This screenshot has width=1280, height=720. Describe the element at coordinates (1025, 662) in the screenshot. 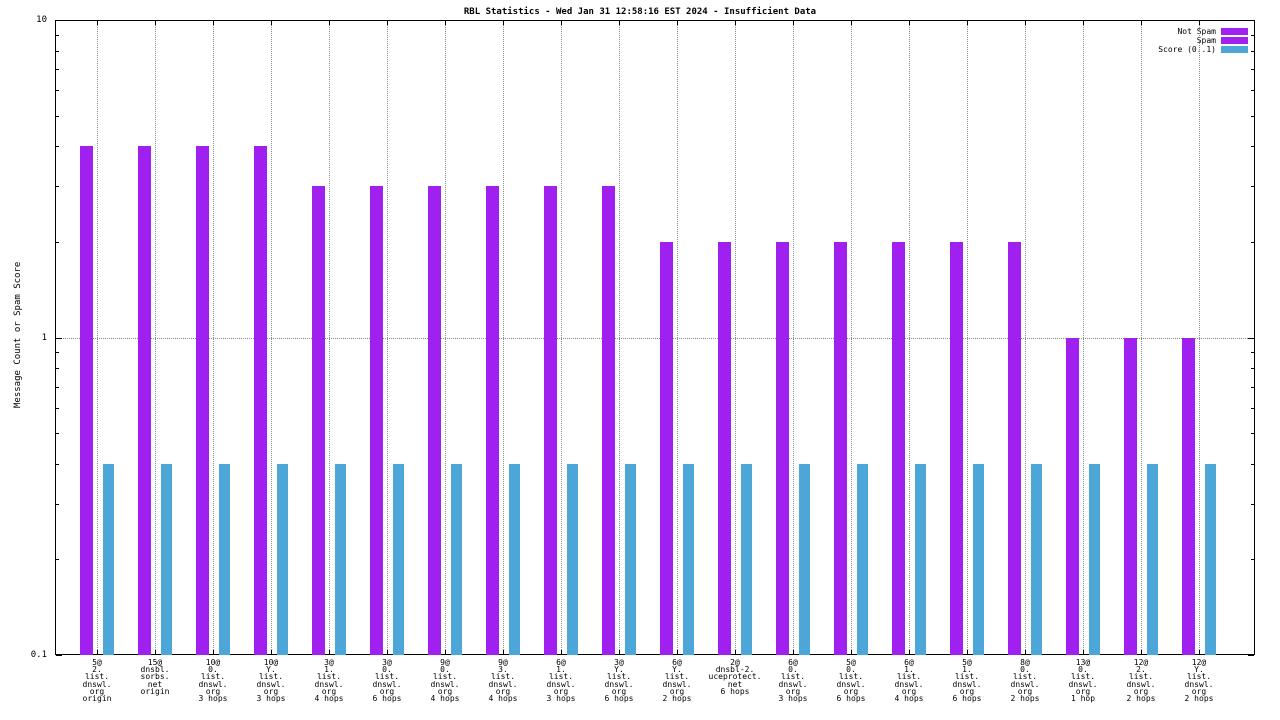

I see `x-tick-label-line: 8@` at that location.